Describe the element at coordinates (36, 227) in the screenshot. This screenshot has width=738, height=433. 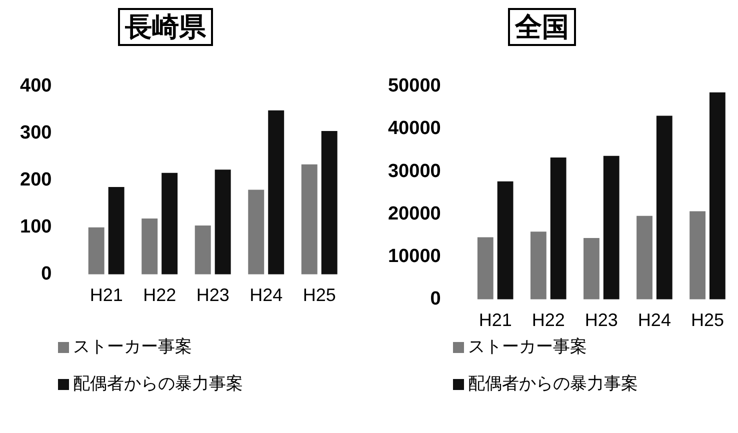
I see `y-tick-label: 100` at that location.